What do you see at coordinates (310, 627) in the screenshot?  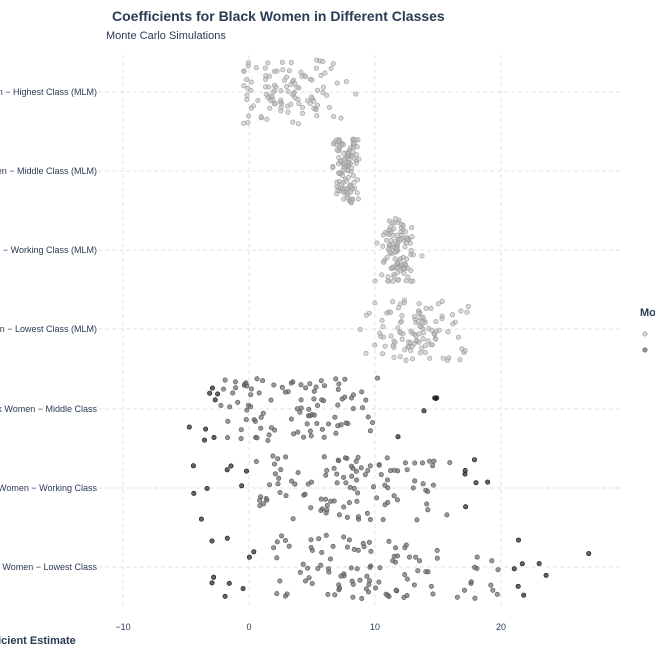 I see `x-axis-ticks: −10 0 10 20` at bounding box center [310, 627].